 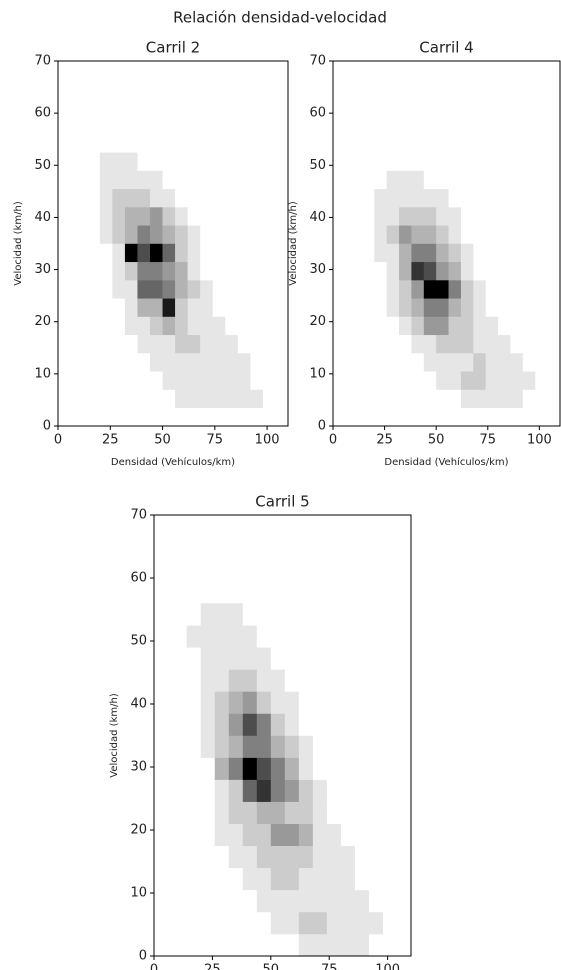 What do you see at coordinates (322, 426) in the screenshot?
I see `y-tick-label: 0` at bounding box center [322, 426].